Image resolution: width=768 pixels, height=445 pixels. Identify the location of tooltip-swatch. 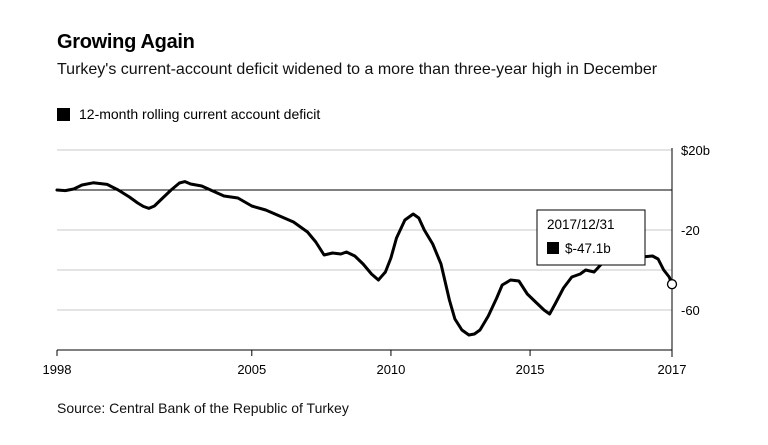
(553, 248).